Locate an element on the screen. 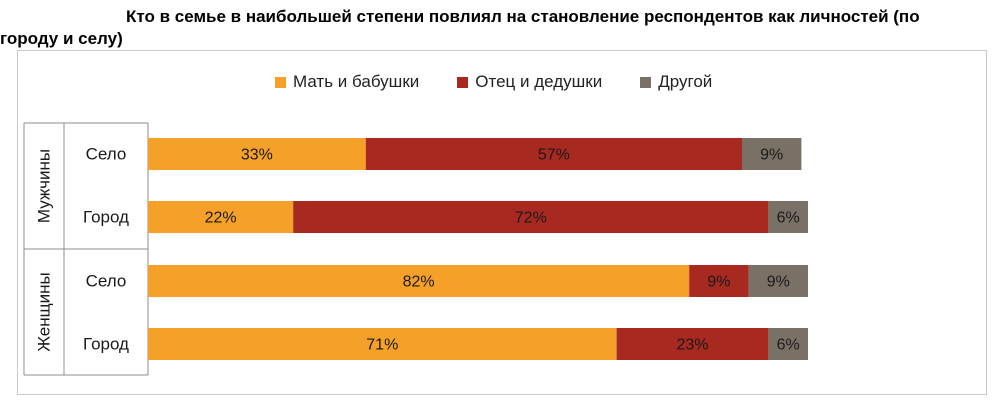 Image resolution: width=1000 pixels, height=411 pixels. legend-swatch-father is located at coordinates (463, 82).